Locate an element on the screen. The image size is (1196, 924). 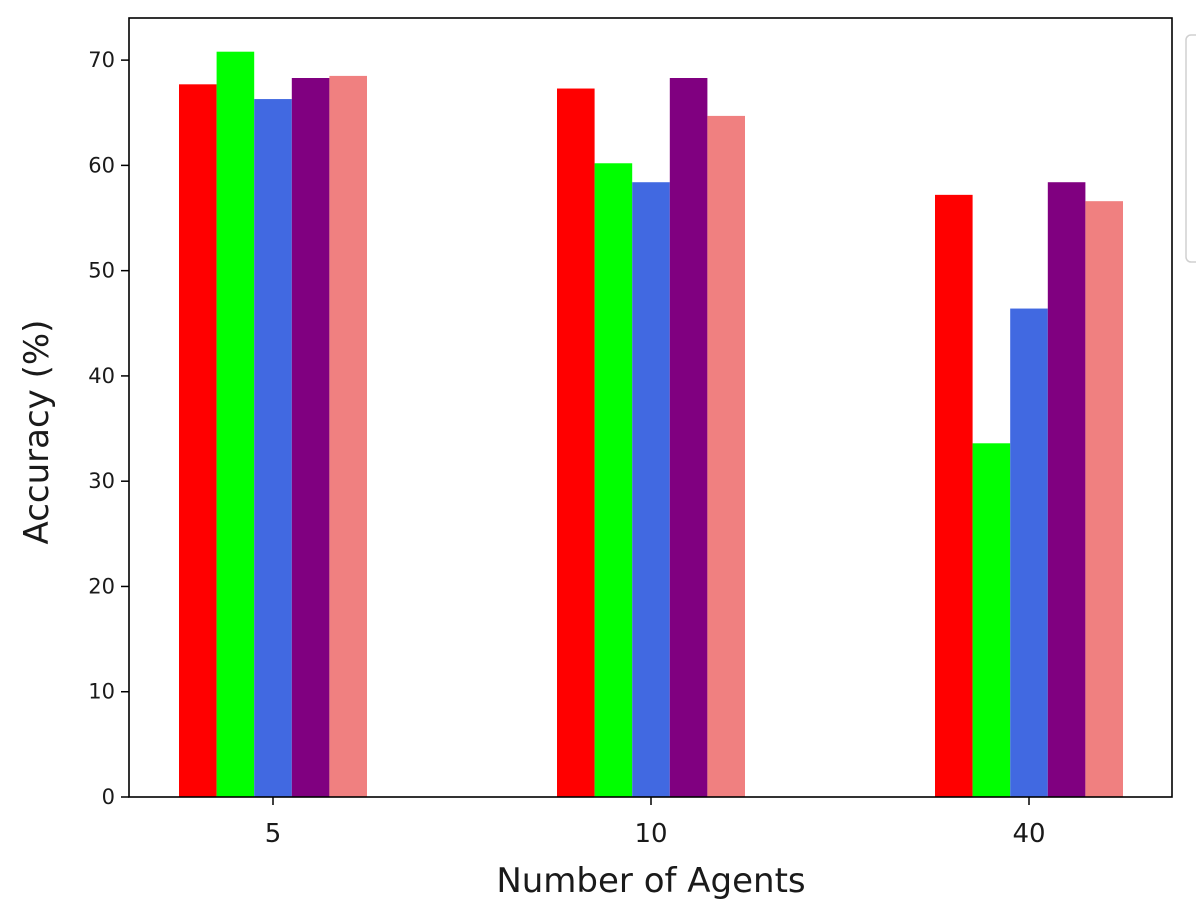
legend-frame is located at coordinates (1190, 148).